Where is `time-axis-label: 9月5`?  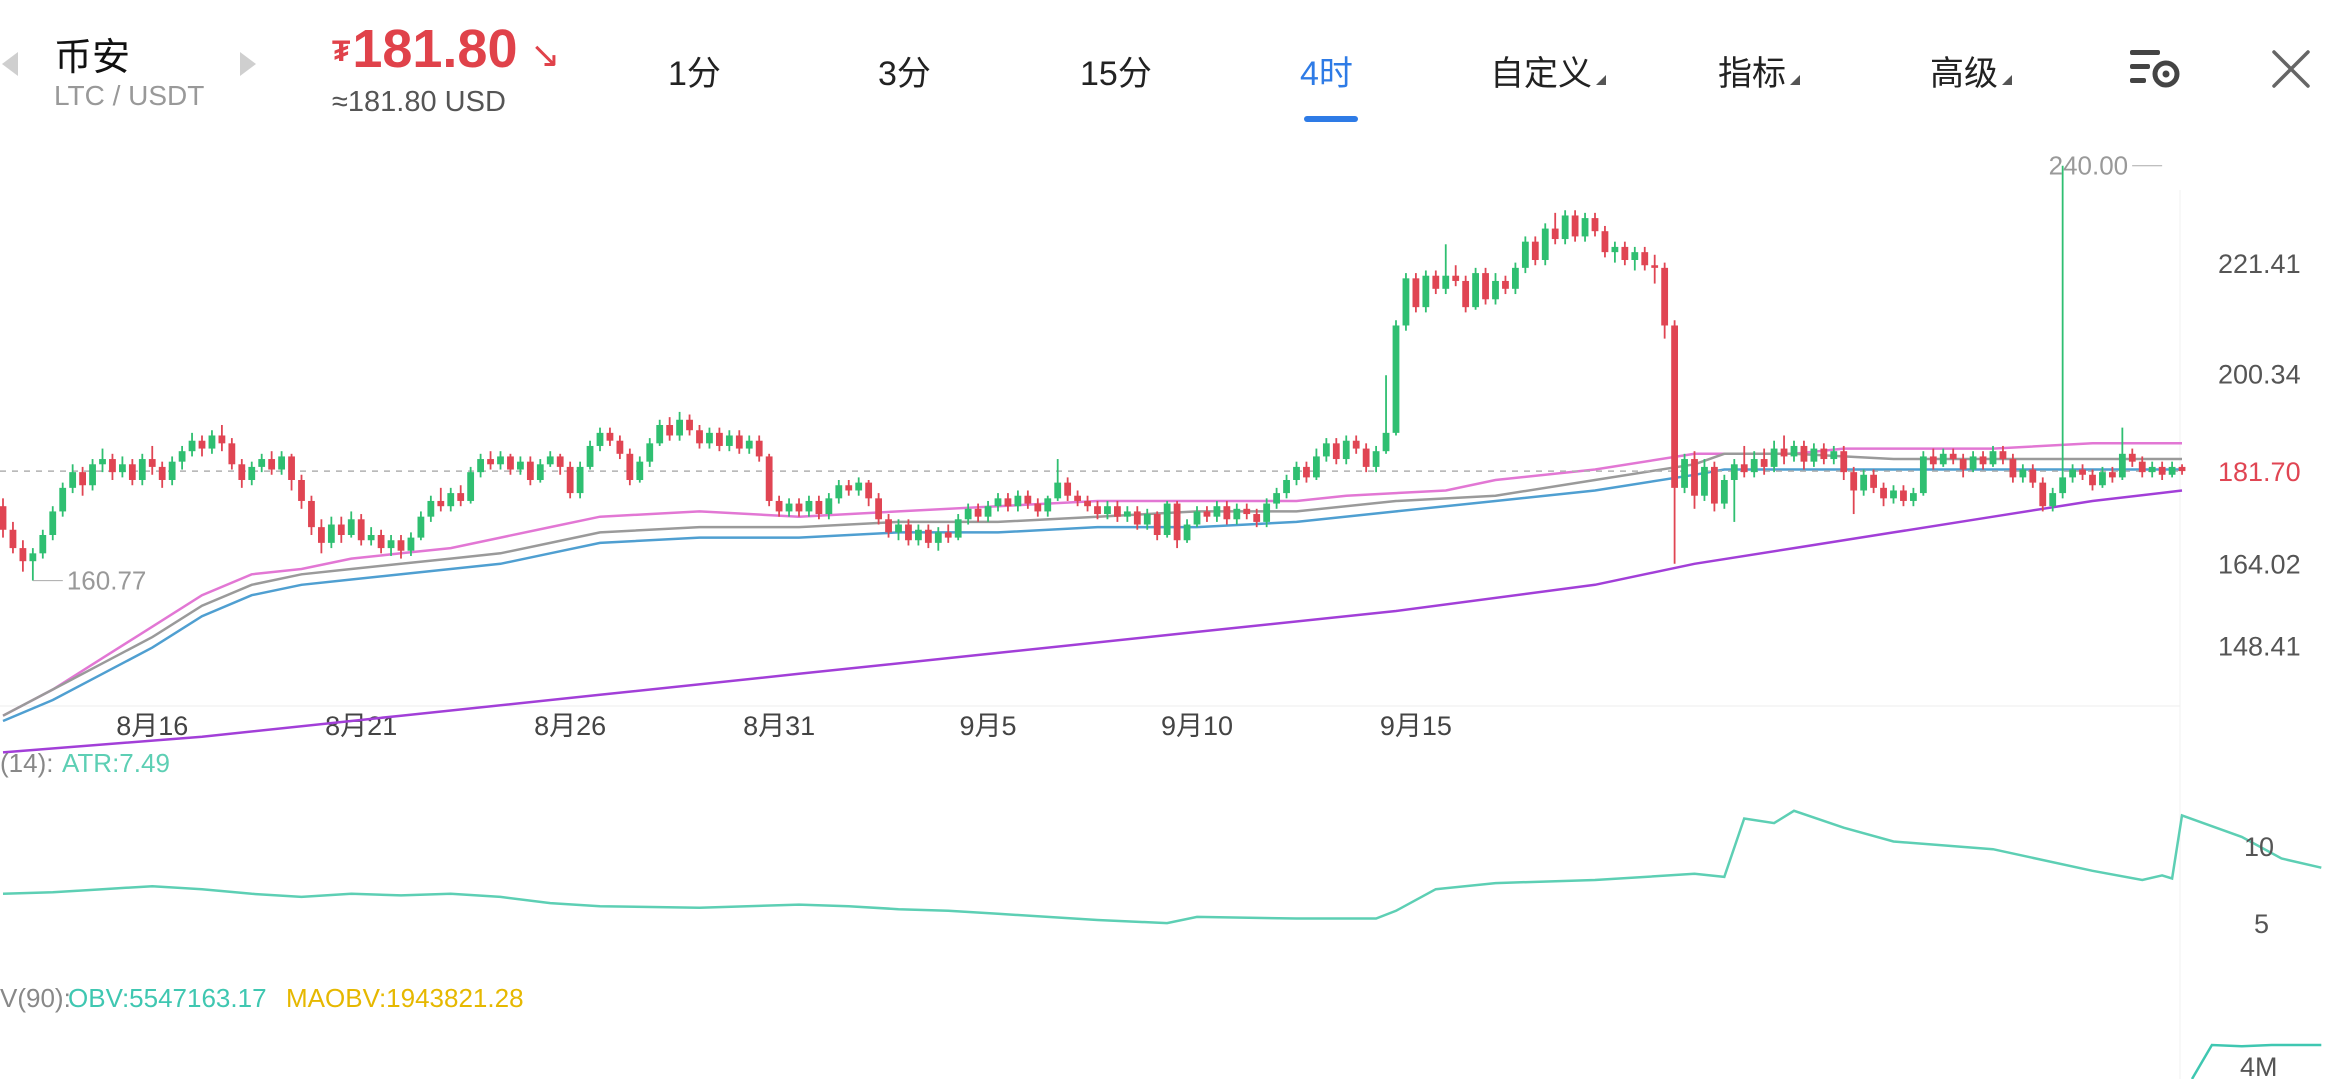 time-axis-label: 9月5 is located at coordinates (988, 726).